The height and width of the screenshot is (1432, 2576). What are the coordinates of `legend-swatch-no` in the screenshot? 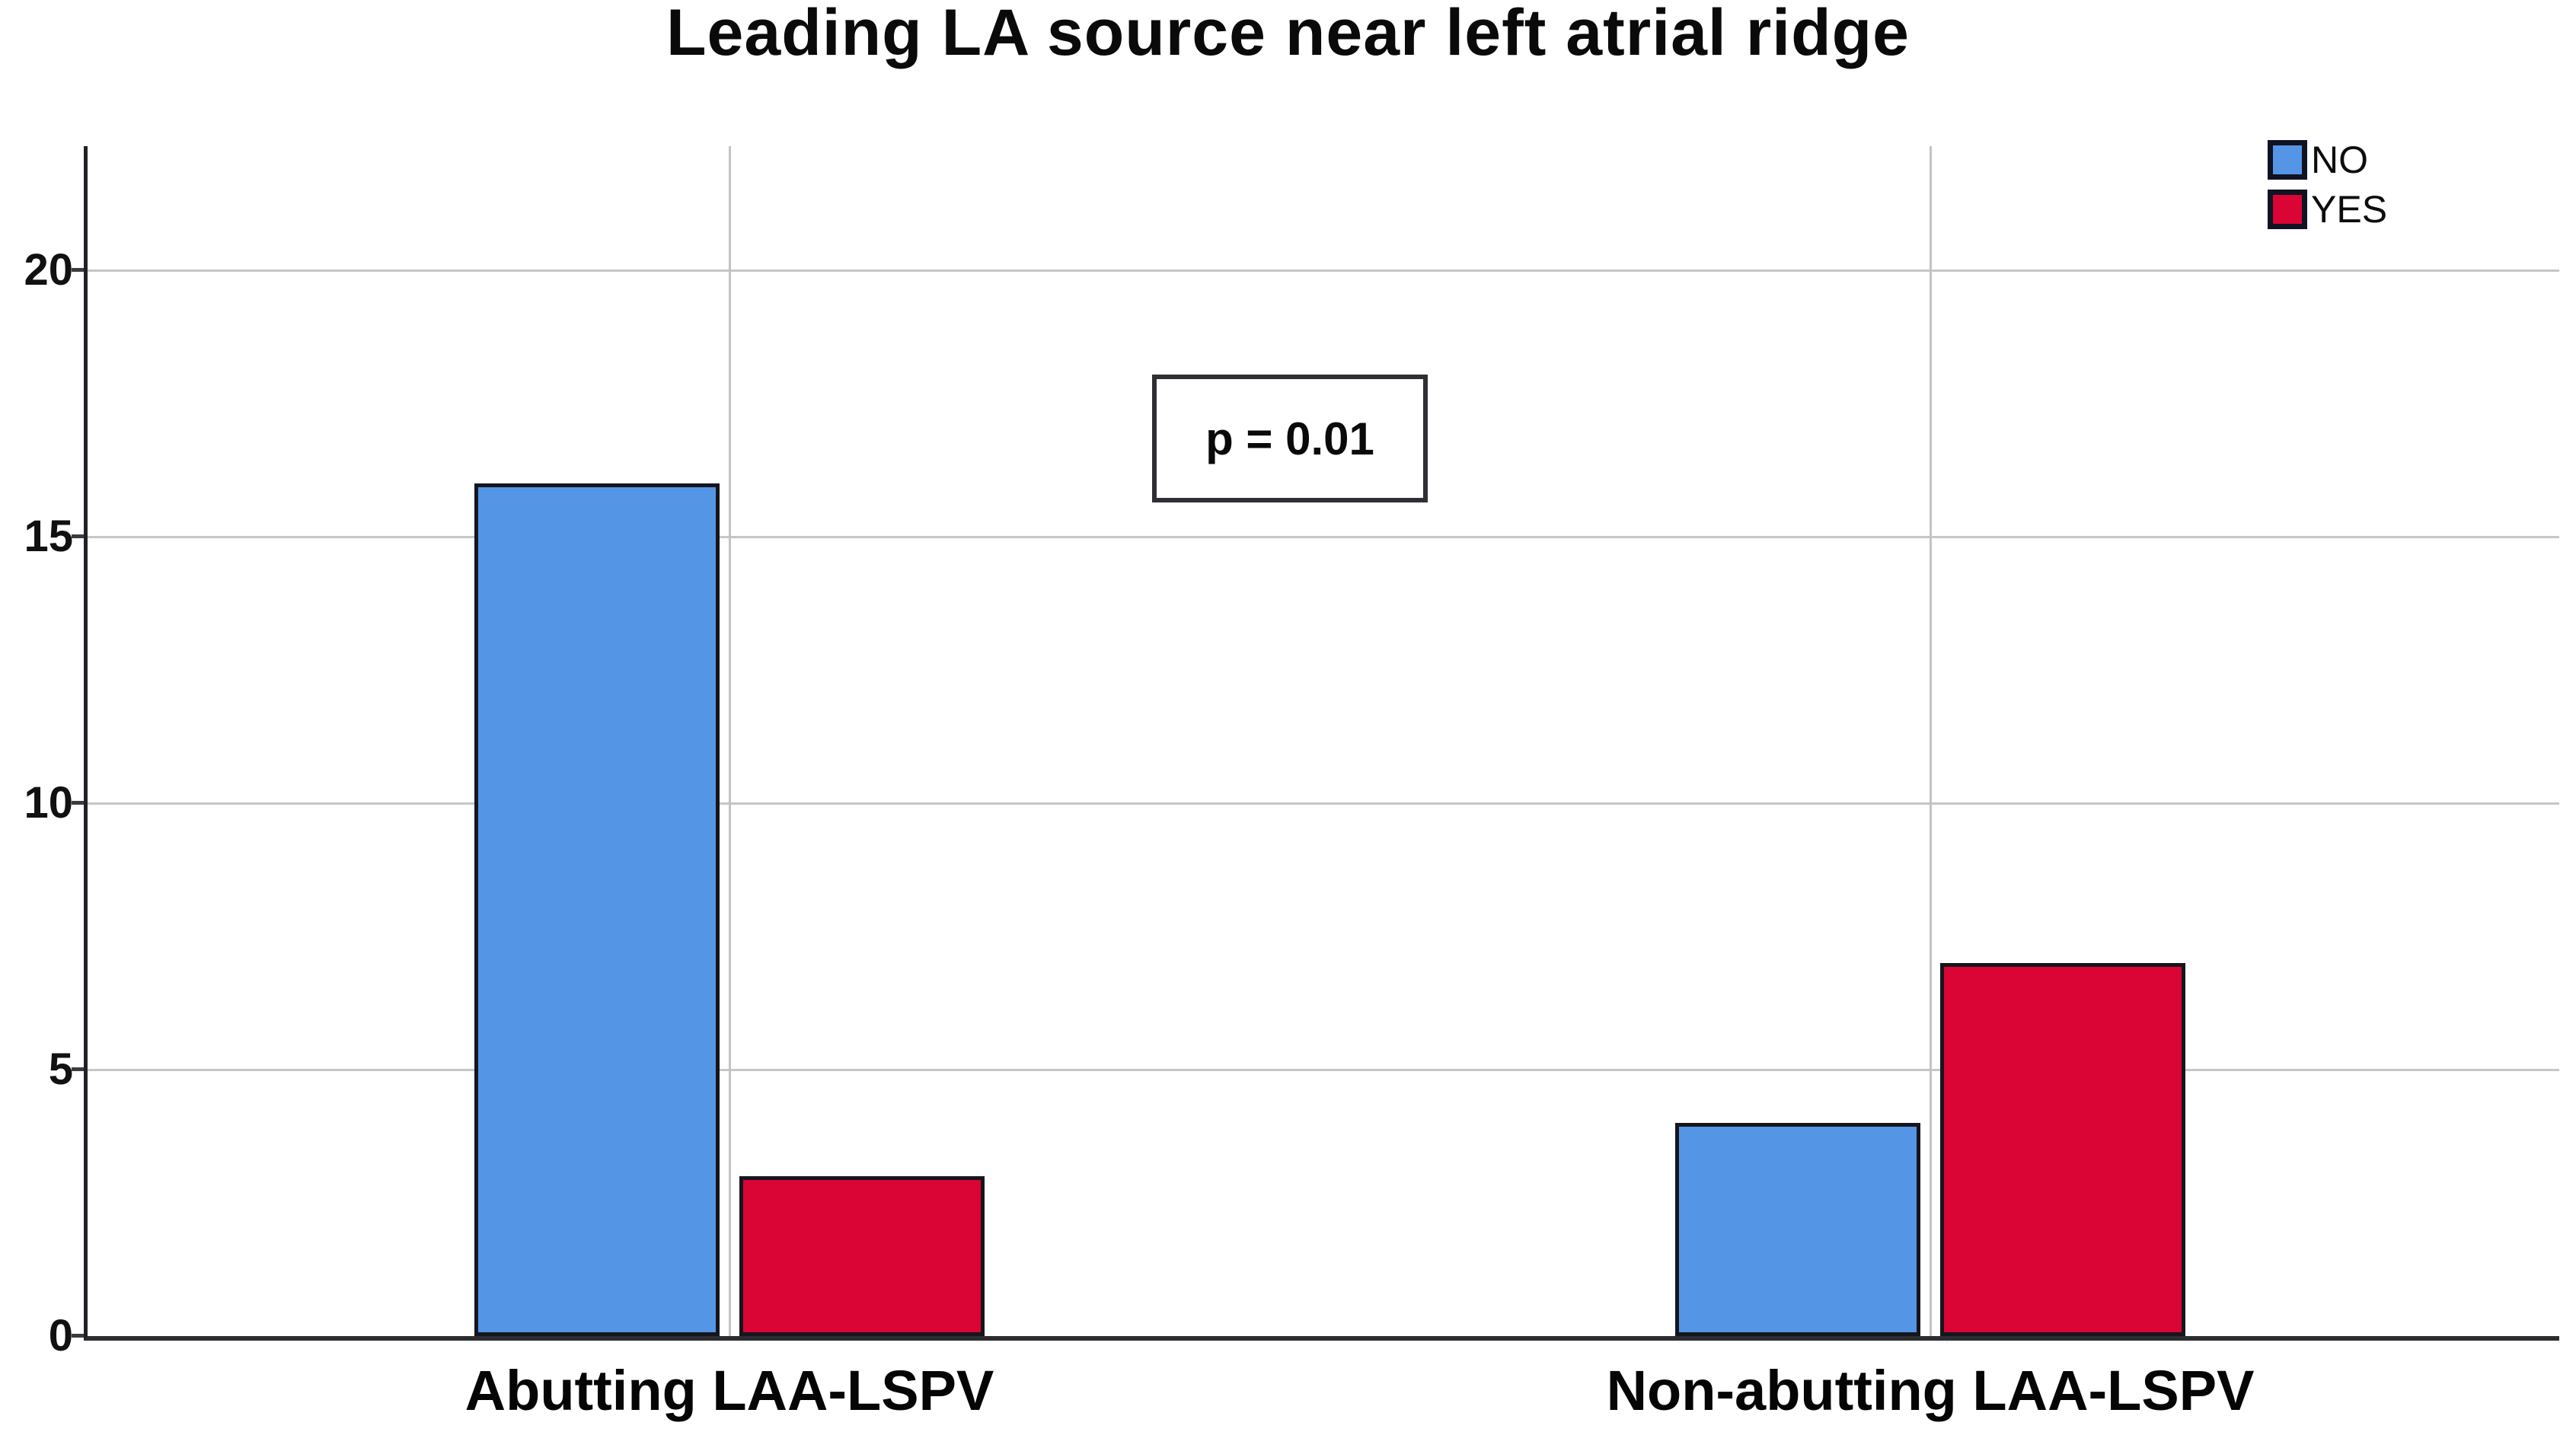 It's located at (2287, 160).